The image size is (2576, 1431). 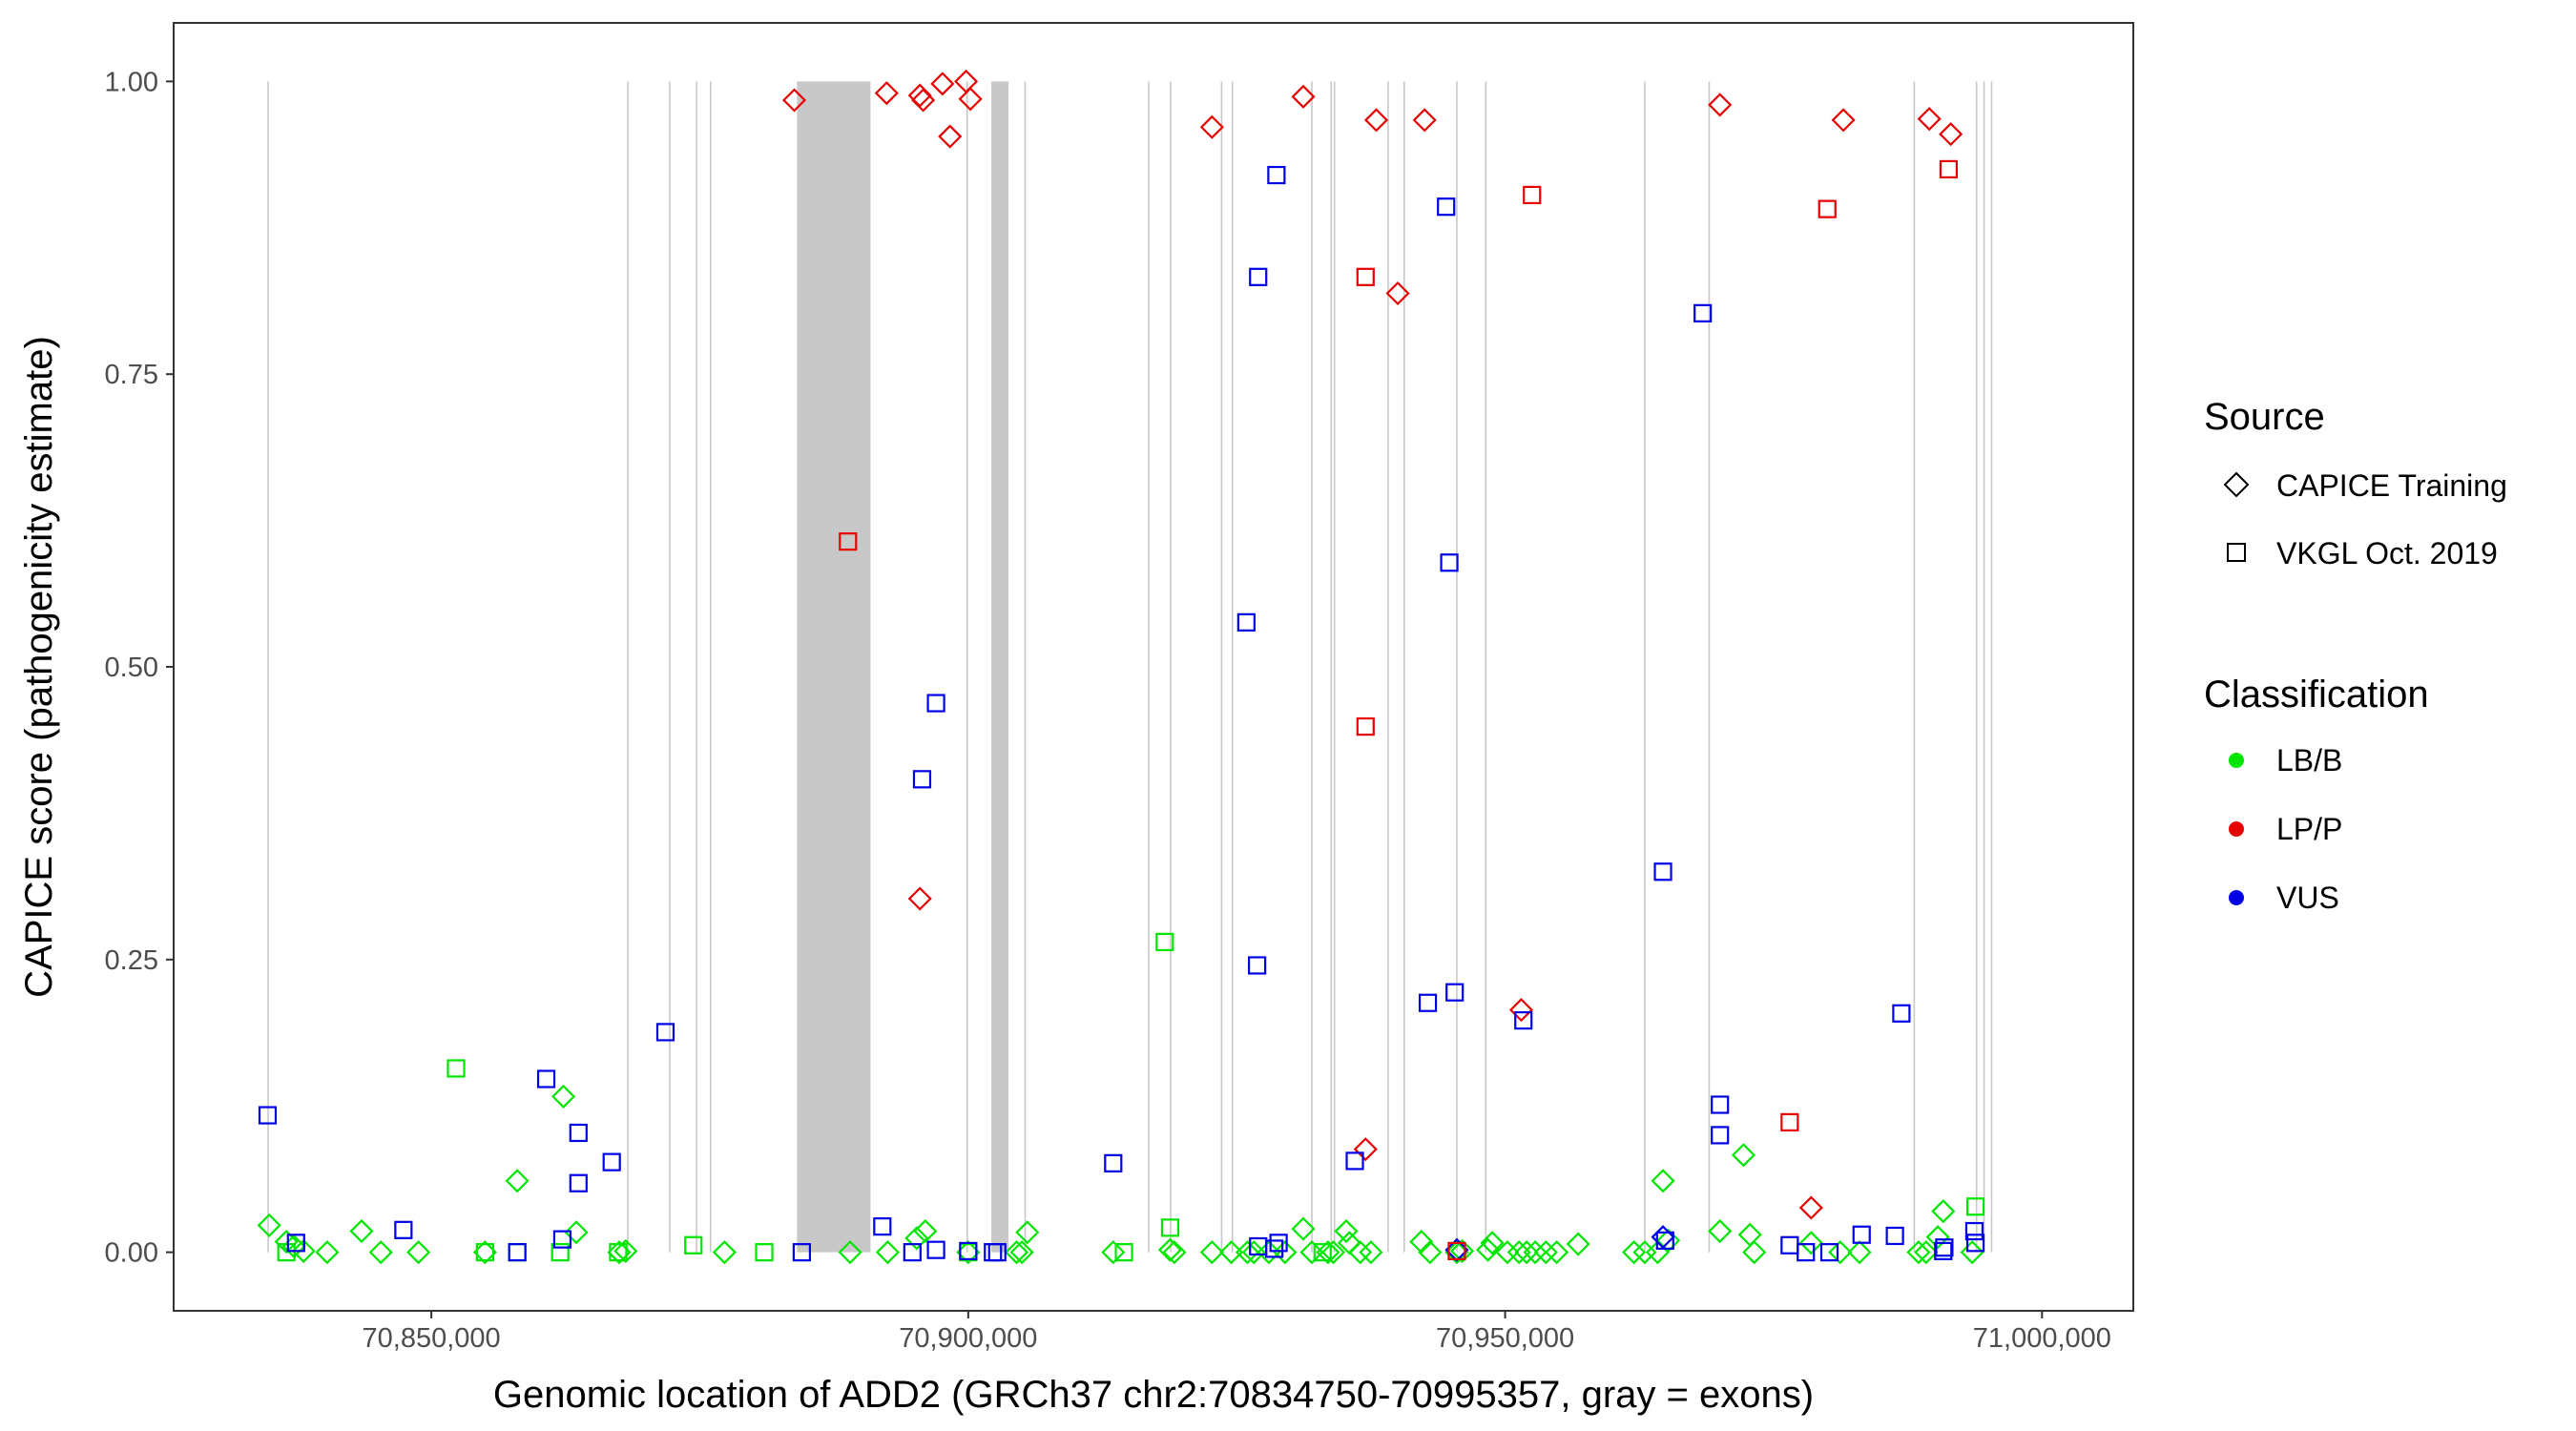 I want to click on x-tick-label: 70,900,000, so click(x=968, y=1338).